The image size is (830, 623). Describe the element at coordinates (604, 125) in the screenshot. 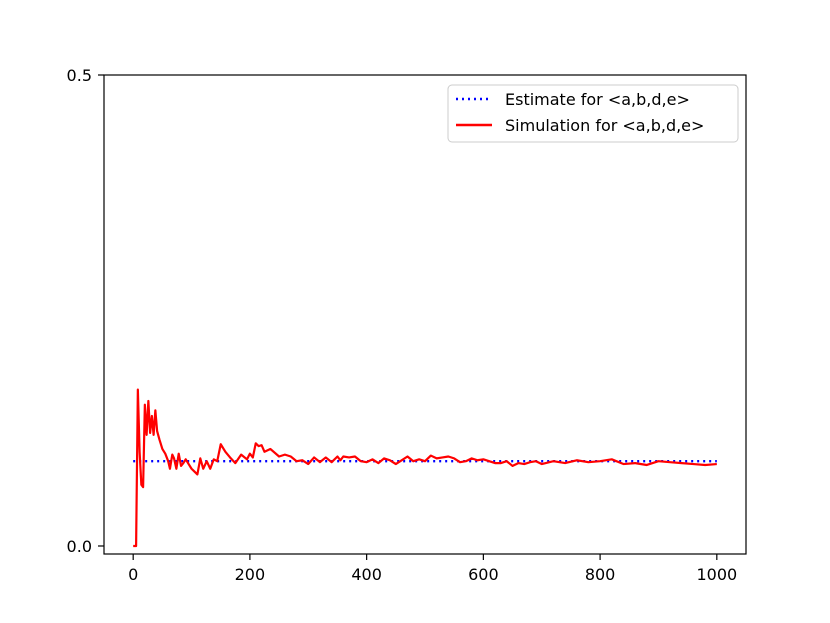

I see `legend-label-simulation: Simulation for <a,b,d,e>` at that location.